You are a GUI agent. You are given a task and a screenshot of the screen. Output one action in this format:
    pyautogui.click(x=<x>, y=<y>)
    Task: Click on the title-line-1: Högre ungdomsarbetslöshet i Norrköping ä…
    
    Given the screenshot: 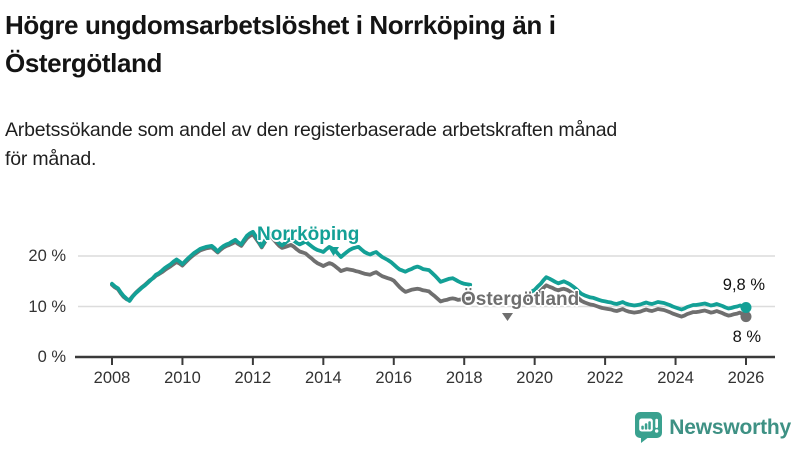 What is the action you would take?
    pyautogui.click(x=280, y=25)
    